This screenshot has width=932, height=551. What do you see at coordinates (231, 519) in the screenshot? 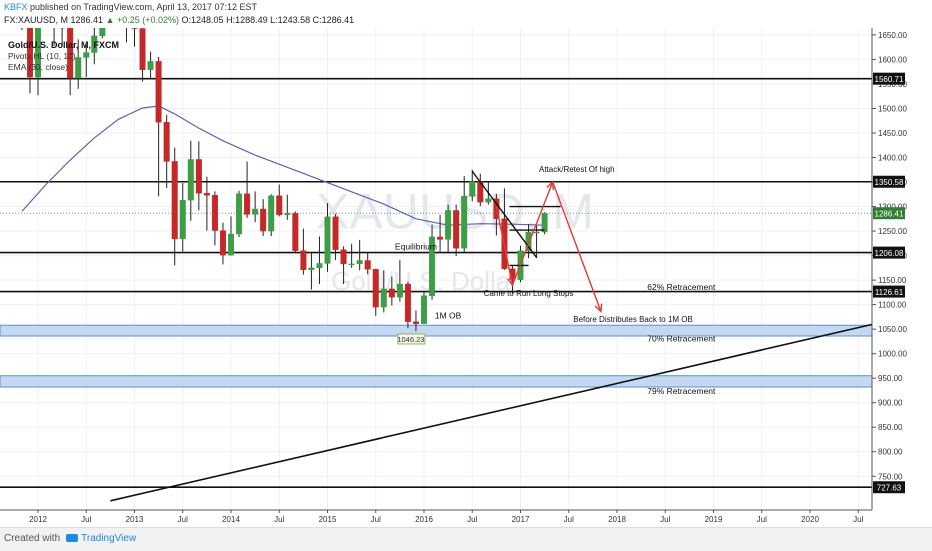
I see `time-tick-label: 2014` at bounding box center [231, 519].